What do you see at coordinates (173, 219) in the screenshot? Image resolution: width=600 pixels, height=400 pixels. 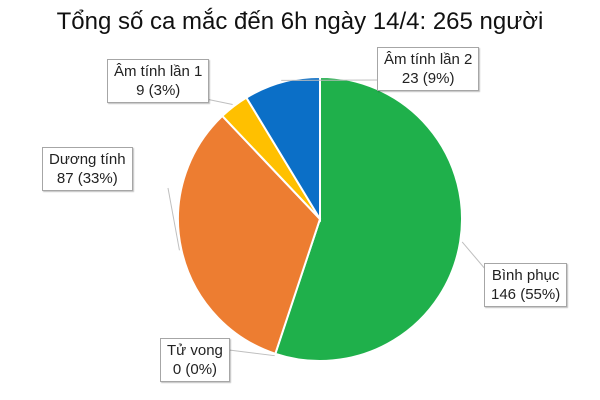 I see `leader-line-duong-tinh` at bounding box center [173, 219].